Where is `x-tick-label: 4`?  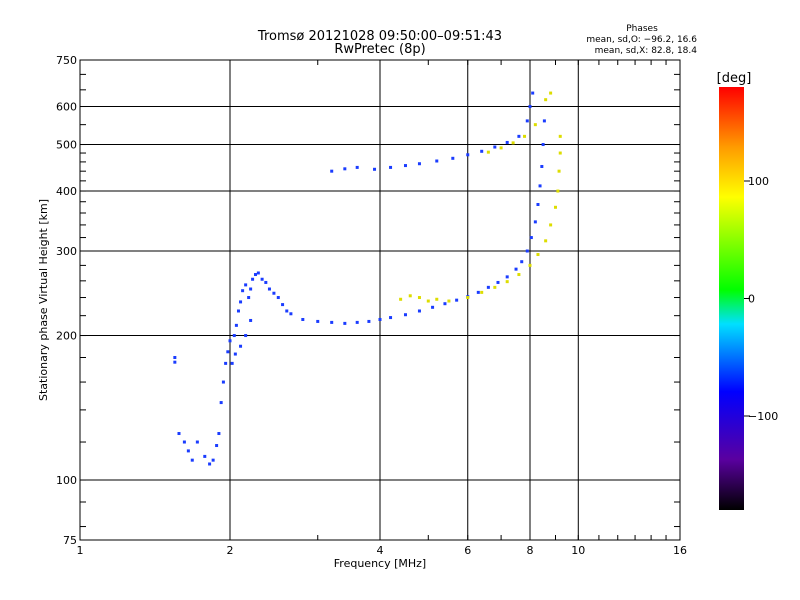 x-tick-label: 4 is located at coordinates (380, 550).